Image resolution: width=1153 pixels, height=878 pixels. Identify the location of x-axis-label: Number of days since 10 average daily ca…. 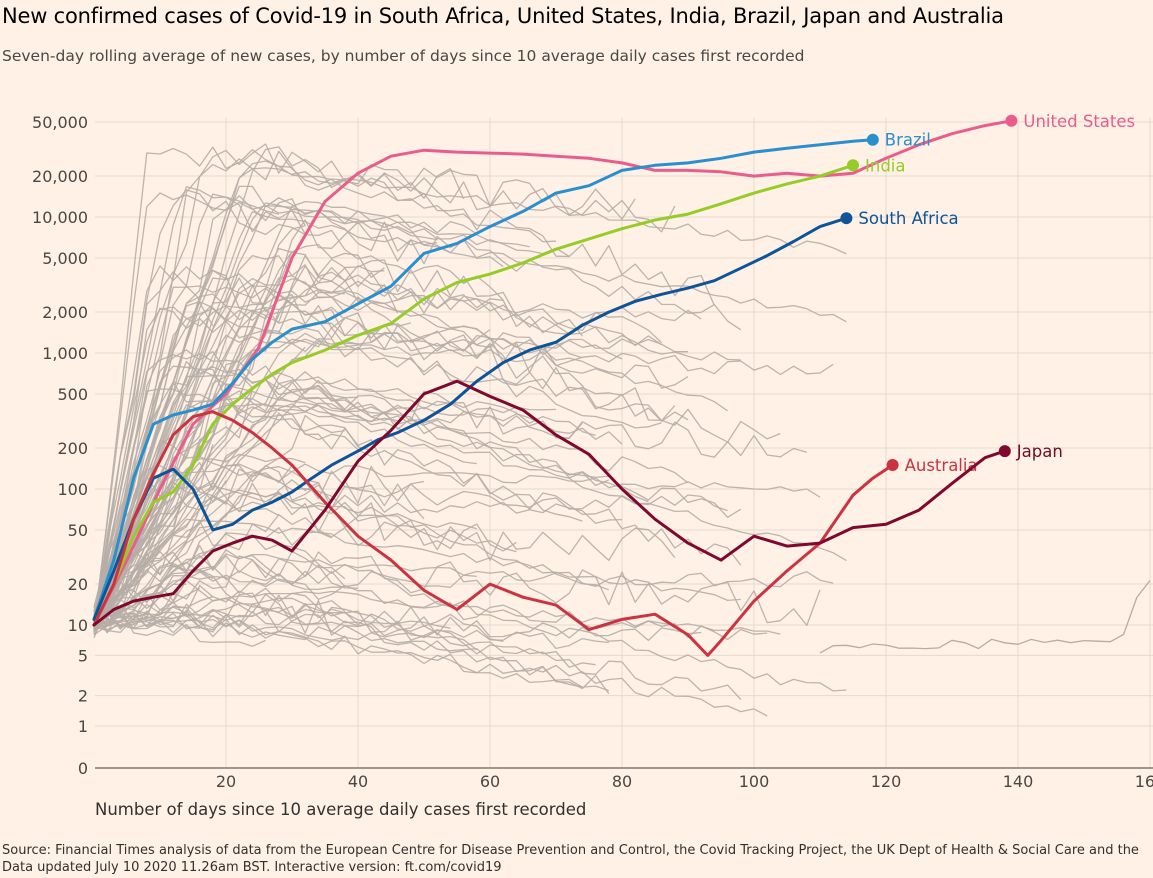
(341, 809).